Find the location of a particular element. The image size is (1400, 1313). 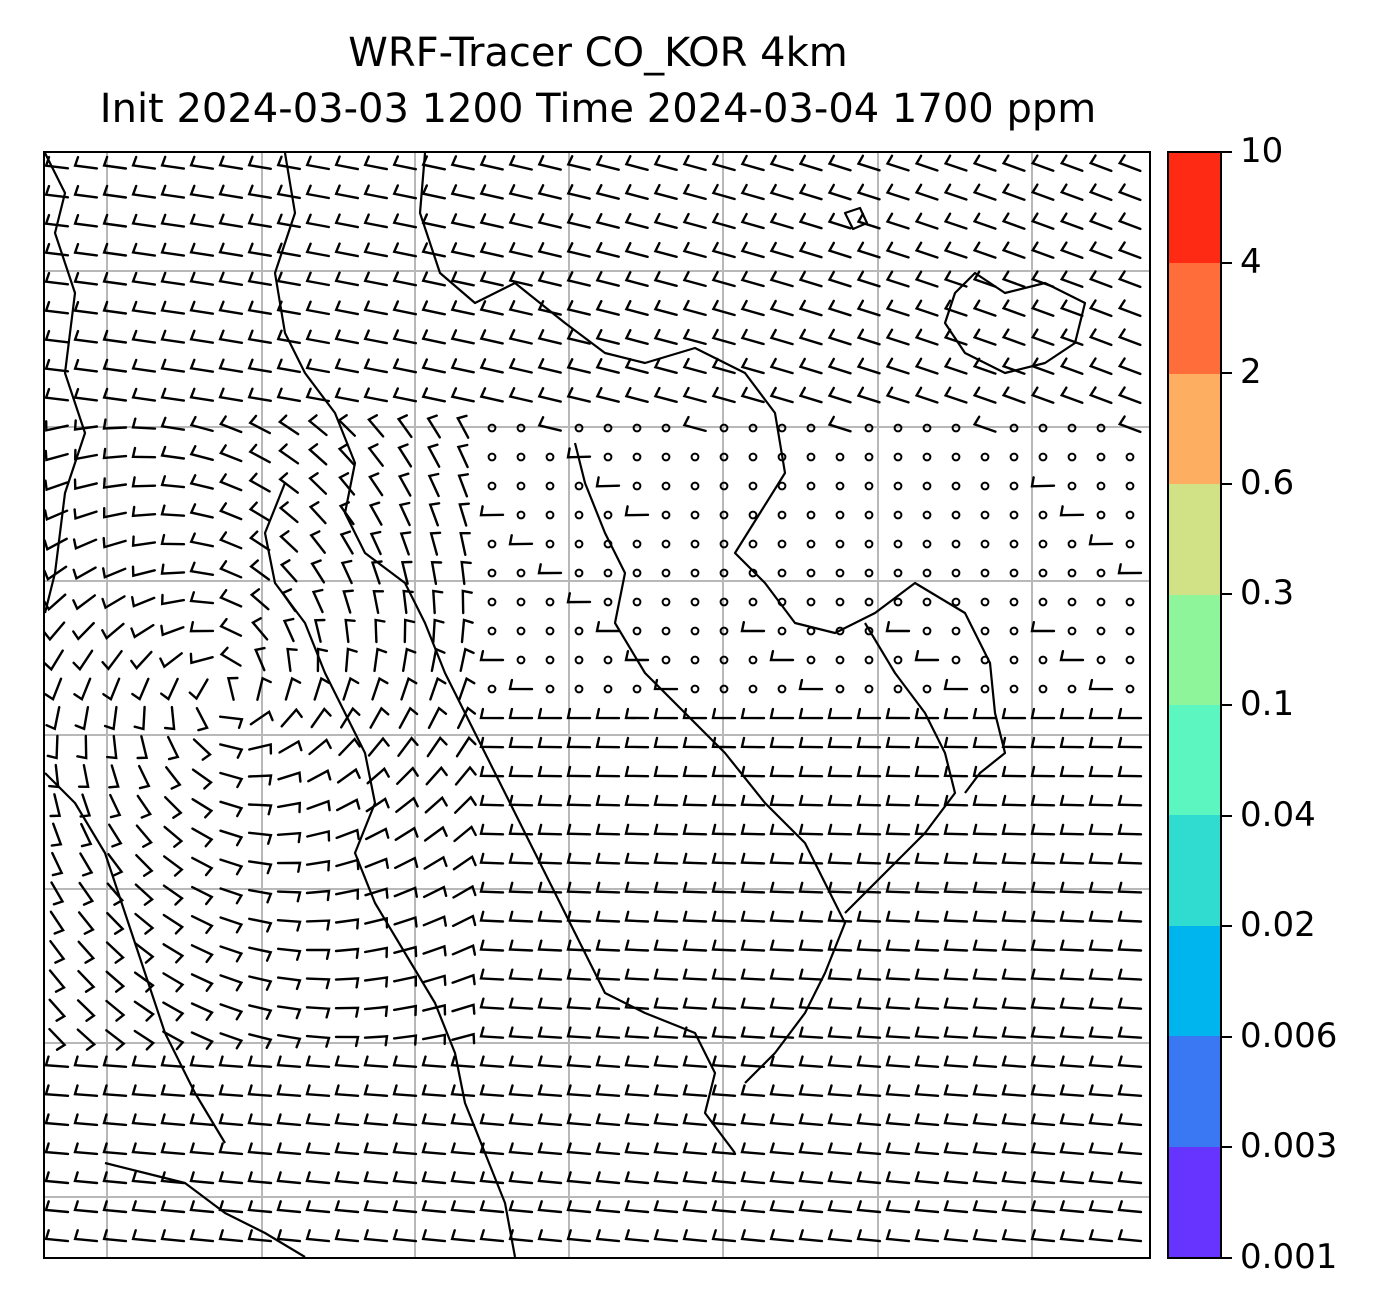

colorbar-tick is located at coordinates (1227, 262).